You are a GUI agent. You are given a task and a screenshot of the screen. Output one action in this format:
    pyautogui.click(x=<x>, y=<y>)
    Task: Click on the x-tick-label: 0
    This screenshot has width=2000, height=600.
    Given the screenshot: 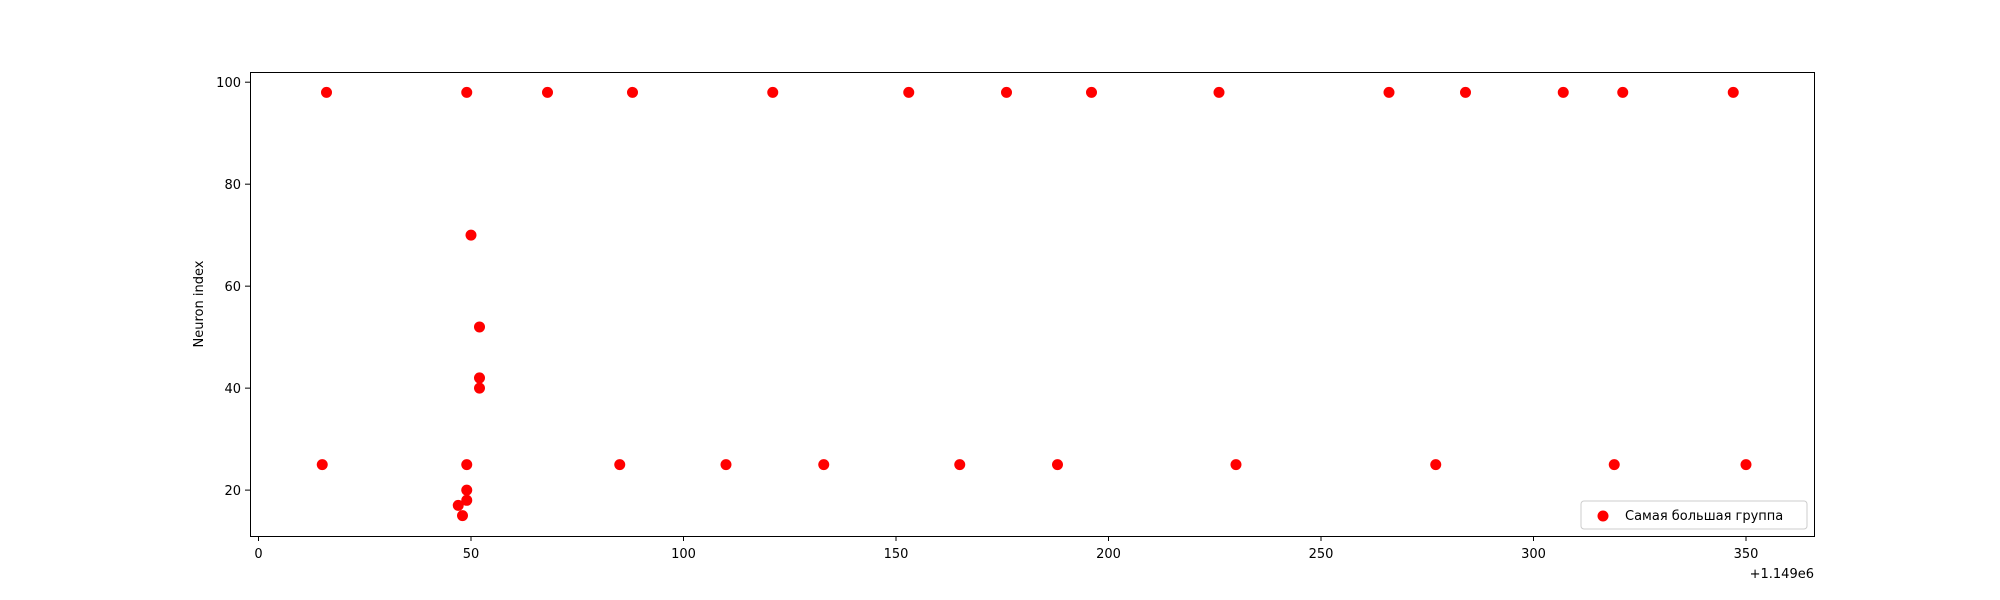 What is the action you would take?
    pyautogui.click(x=258, y=554)
    